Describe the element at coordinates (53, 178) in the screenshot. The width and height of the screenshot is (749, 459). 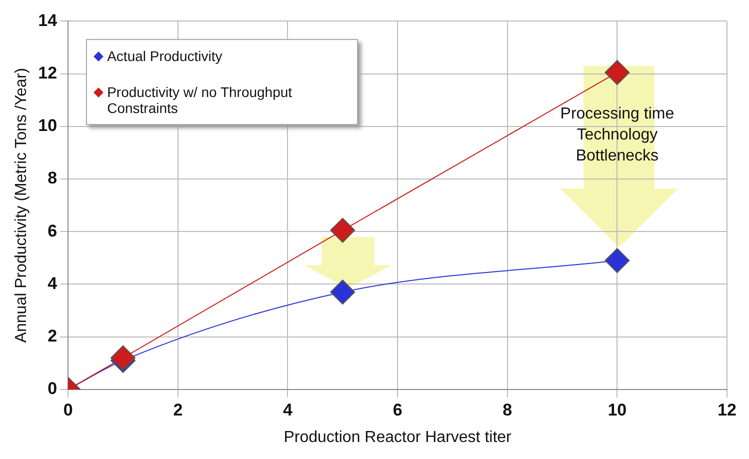
I see `y-tick-label: 8` at that location.